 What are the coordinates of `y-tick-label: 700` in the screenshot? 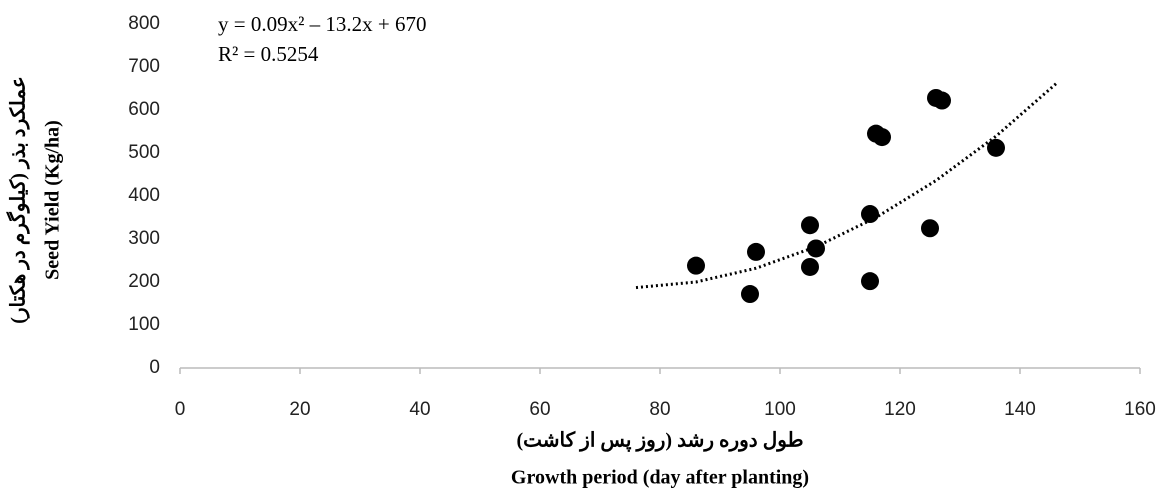 It's located at (144, 66).